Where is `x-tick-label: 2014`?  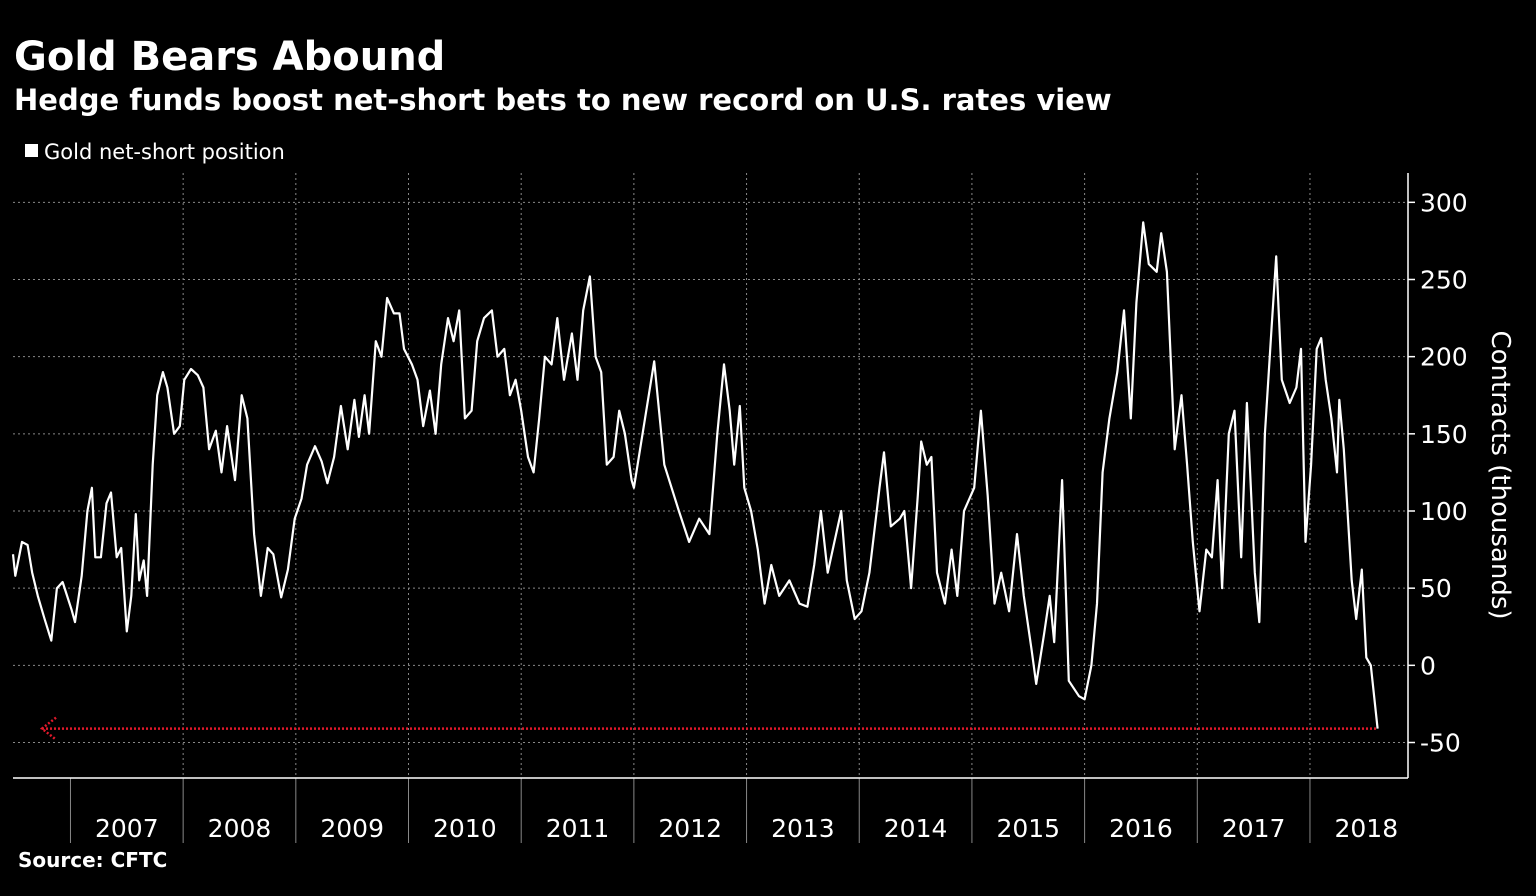
x-tick-label: 2014 is located at coordinates (916, 828).